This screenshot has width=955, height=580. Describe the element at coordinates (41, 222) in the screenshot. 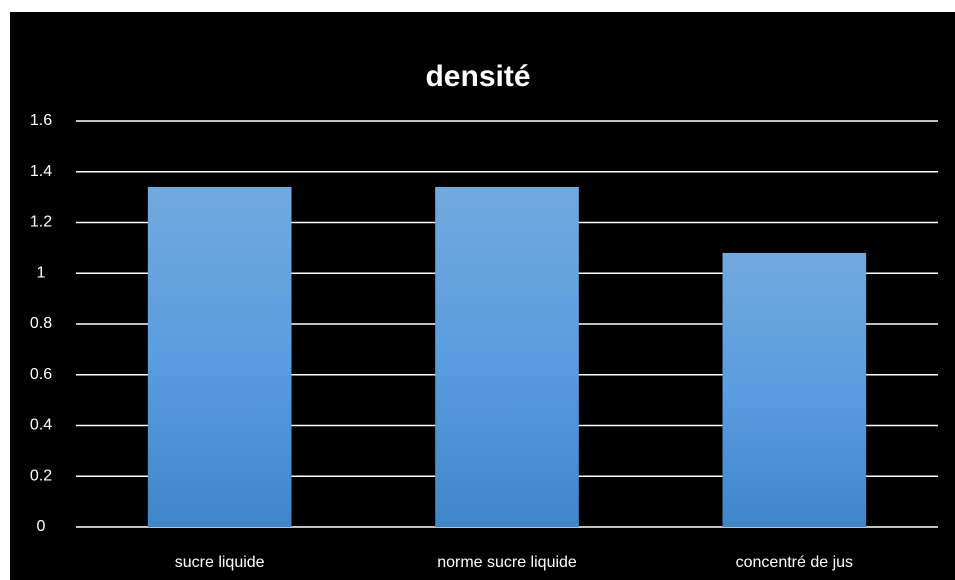

I see `y-tick-label: 1.2` at that location.